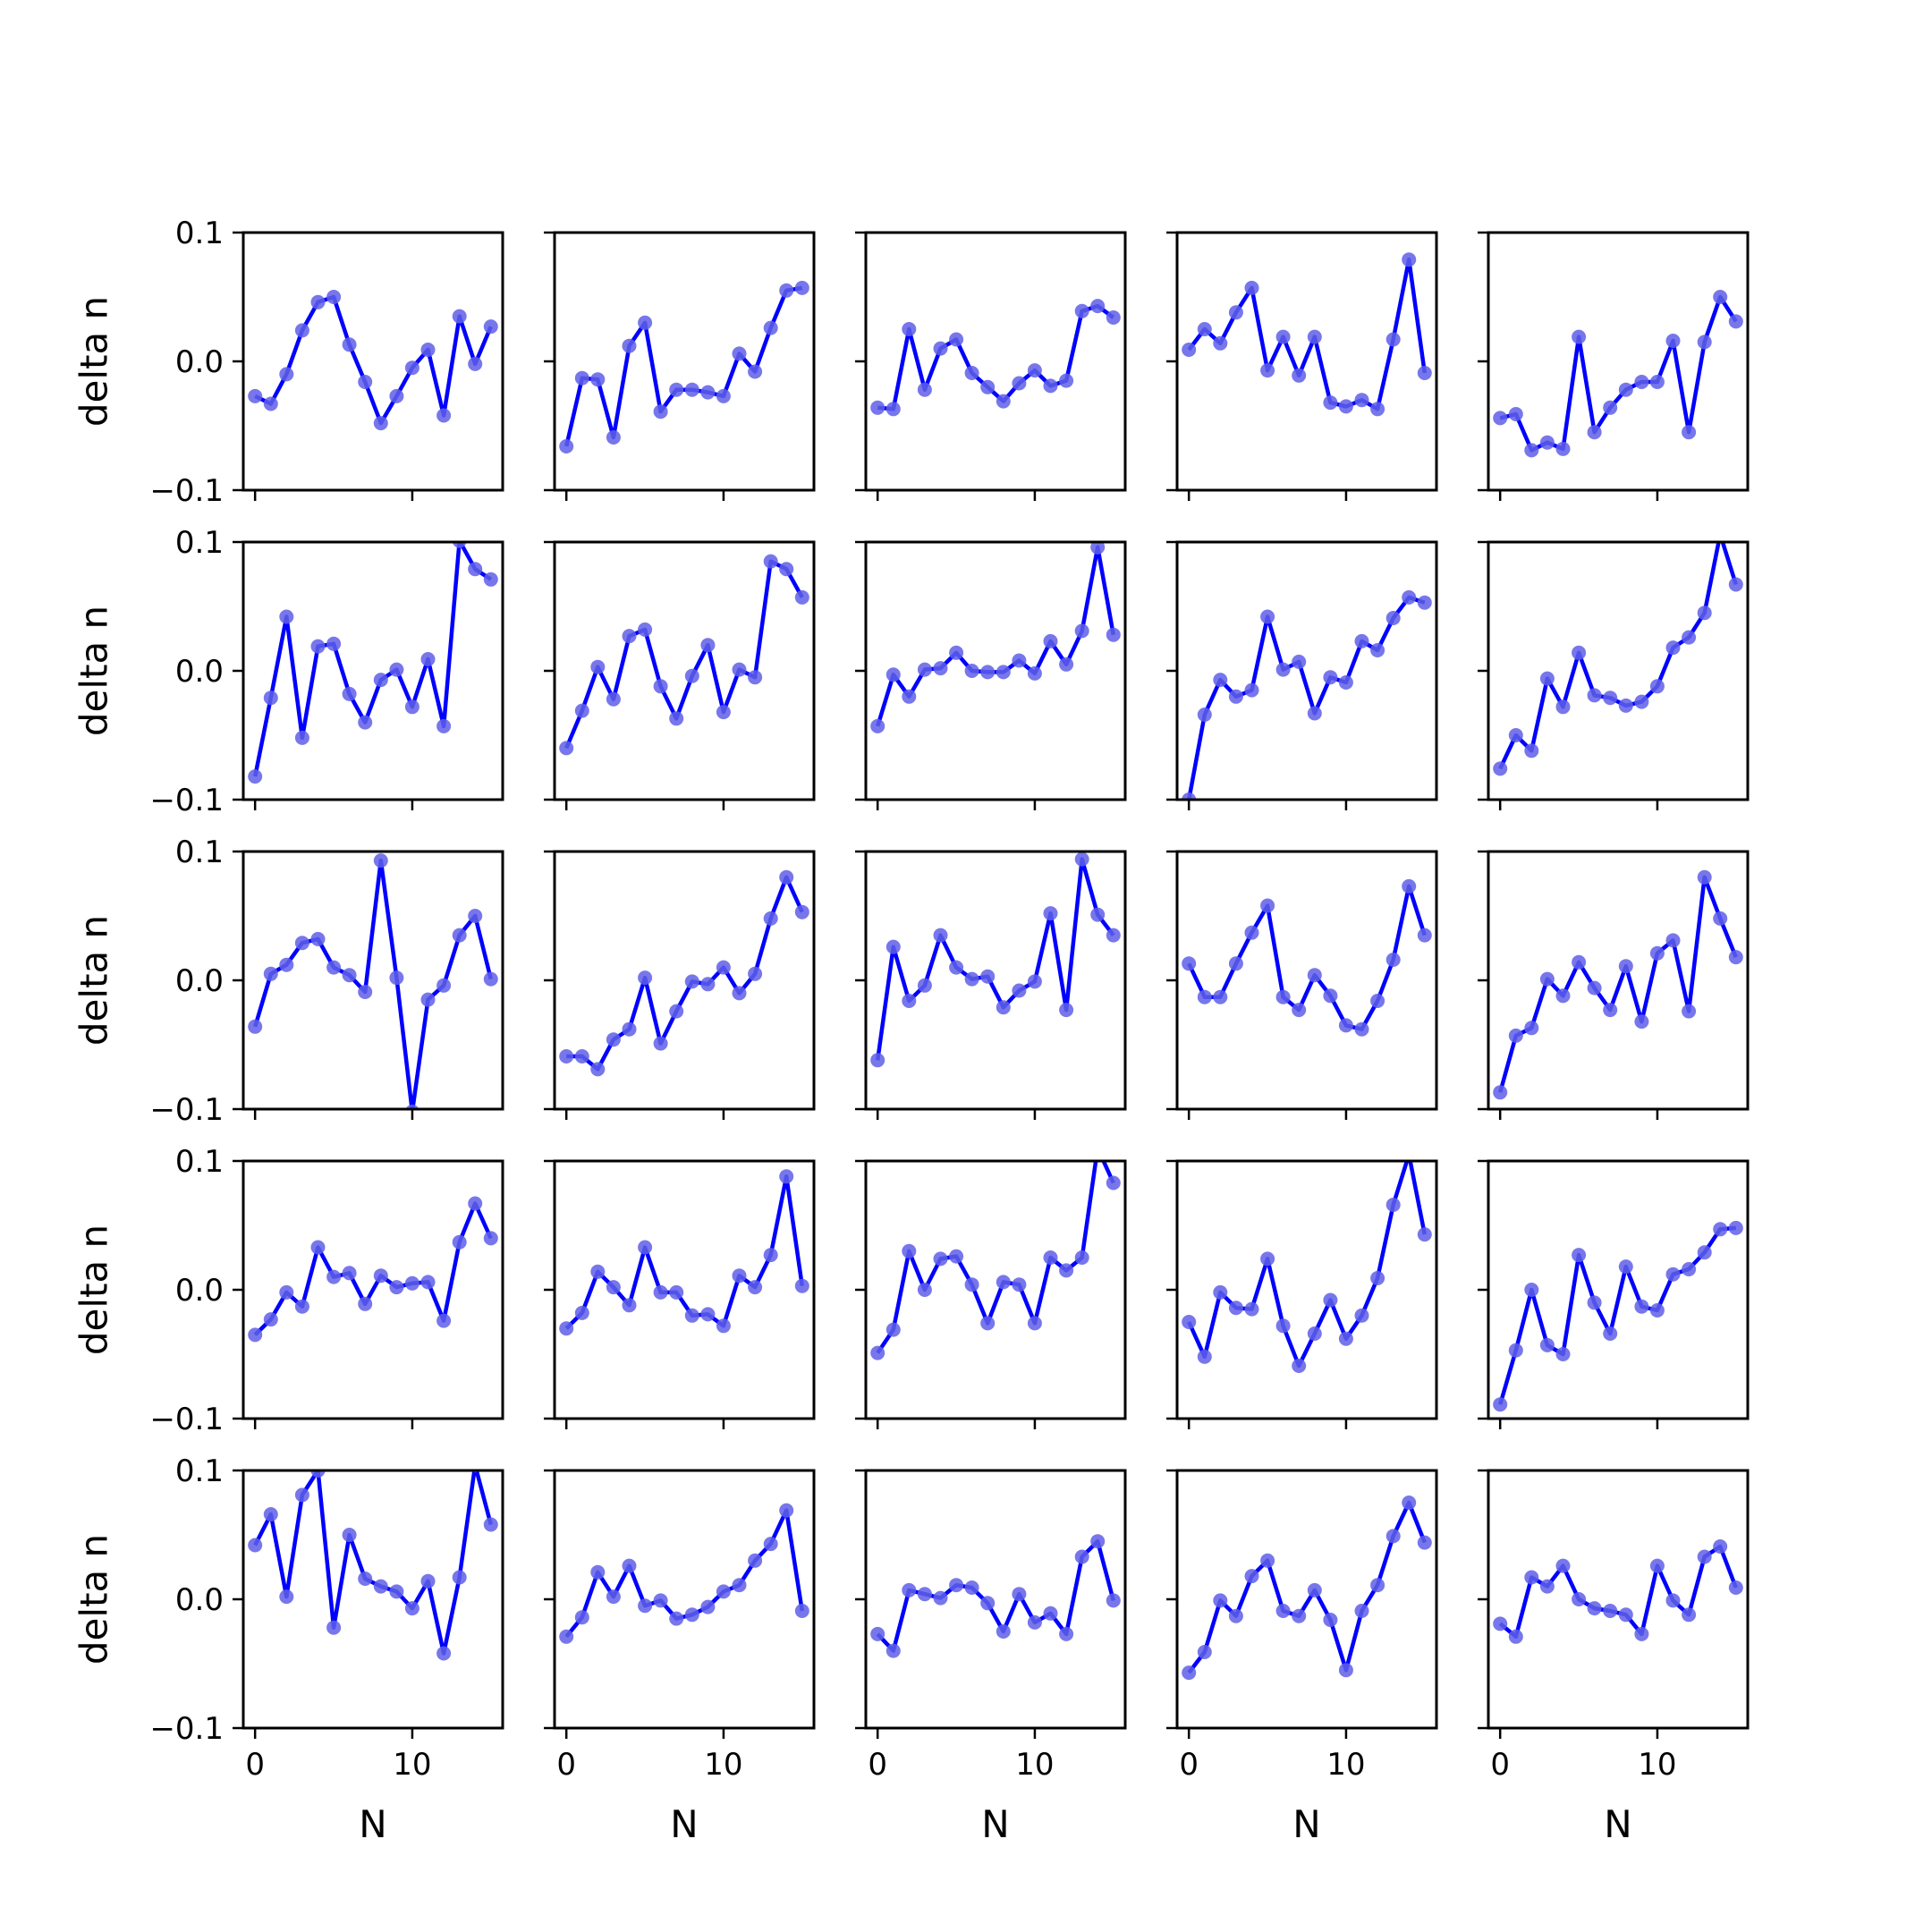  Describe the element at coordinates (1302, 366) in the screenshot. I see `panel-r1-c4` at that location.